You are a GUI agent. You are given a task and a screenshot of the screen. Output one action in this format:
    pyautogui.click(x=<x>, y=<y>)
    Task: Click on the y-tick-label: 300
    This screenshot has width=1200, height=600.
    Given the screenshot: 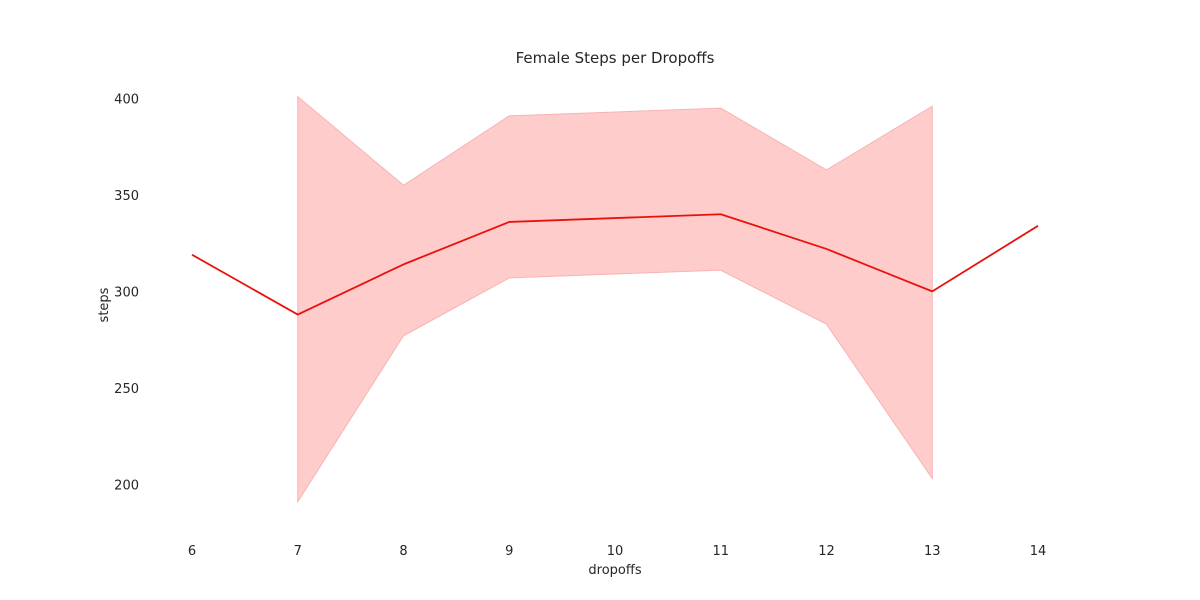 What is the action you would take?
    pyautogui.click(x=126, y=292)
    